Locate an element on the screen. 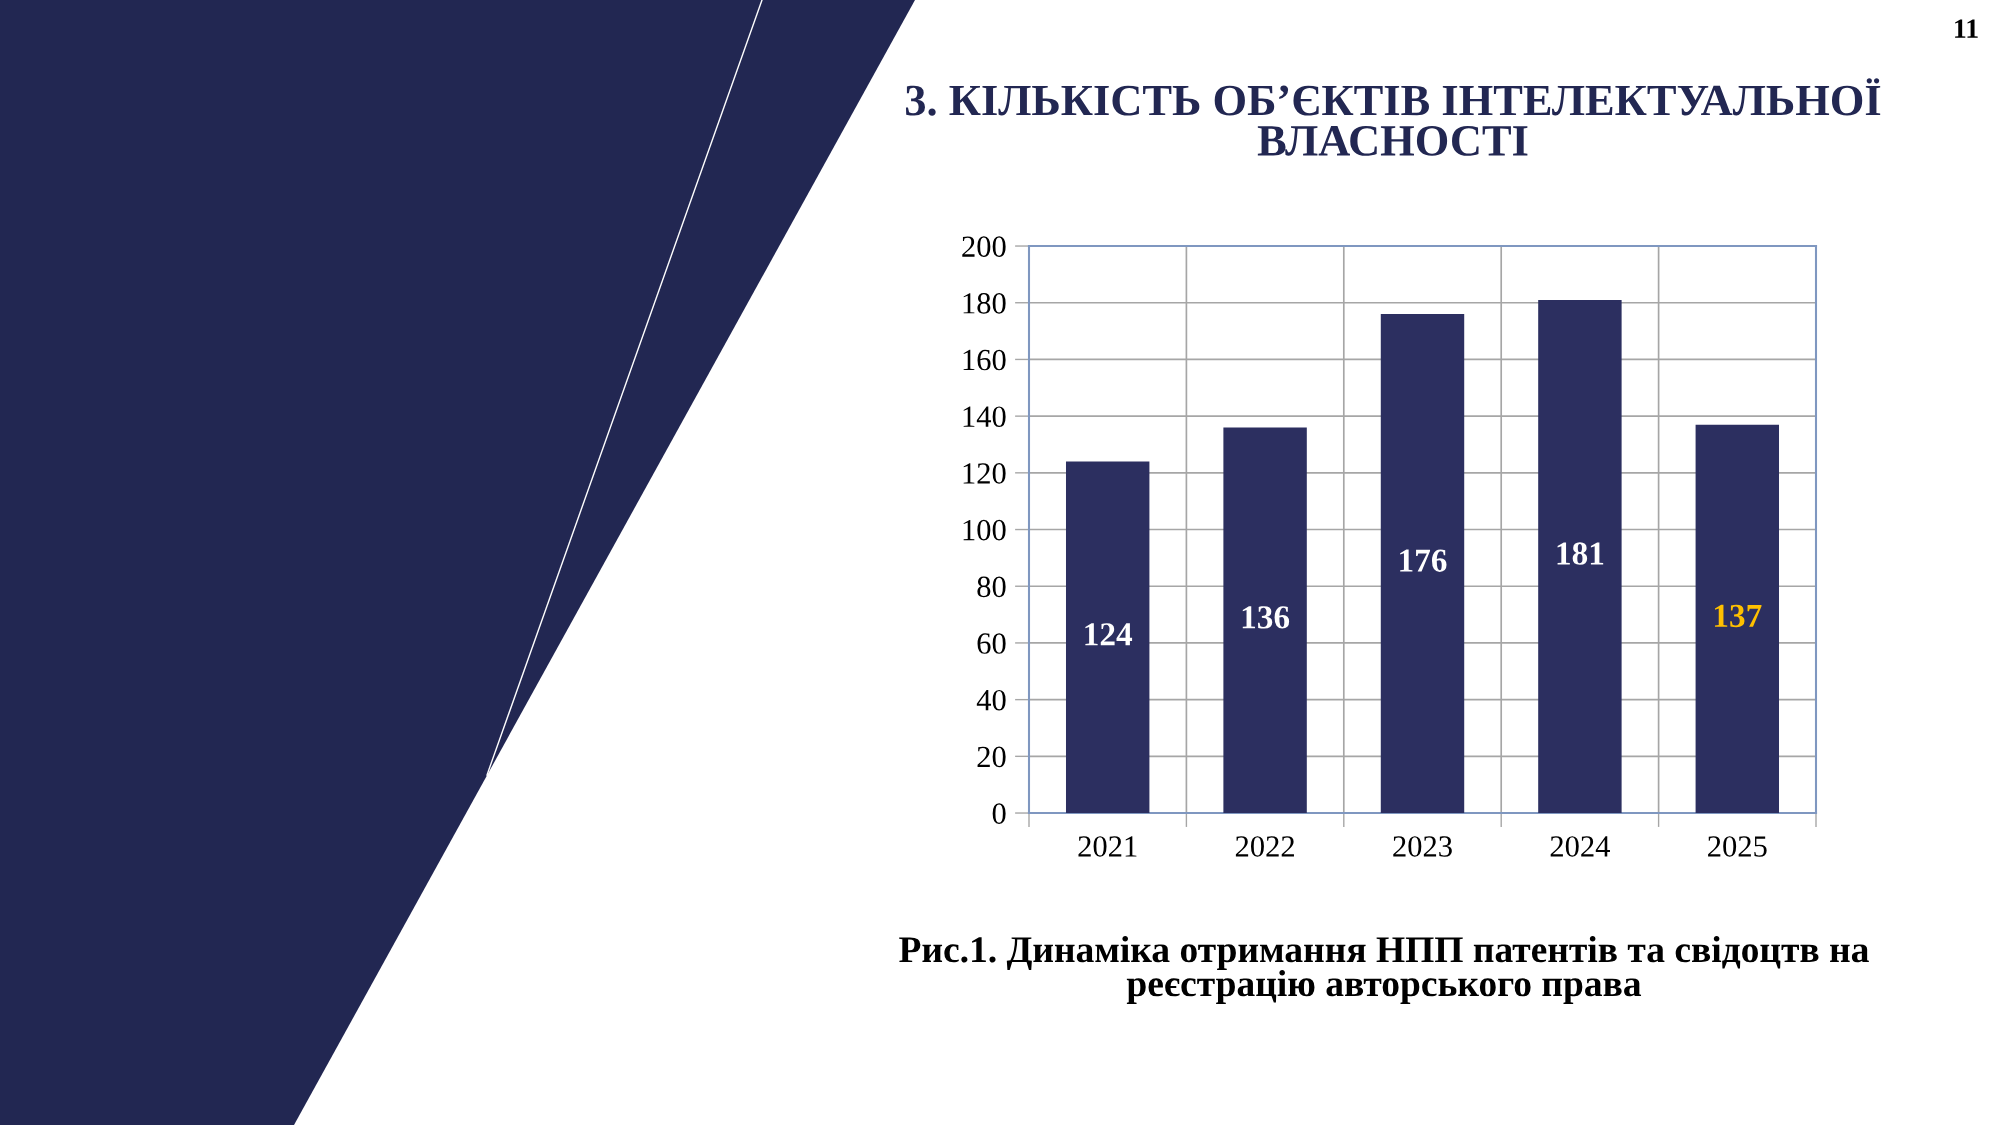  y-tick-label: 60 is located at coordinates (991, 643).